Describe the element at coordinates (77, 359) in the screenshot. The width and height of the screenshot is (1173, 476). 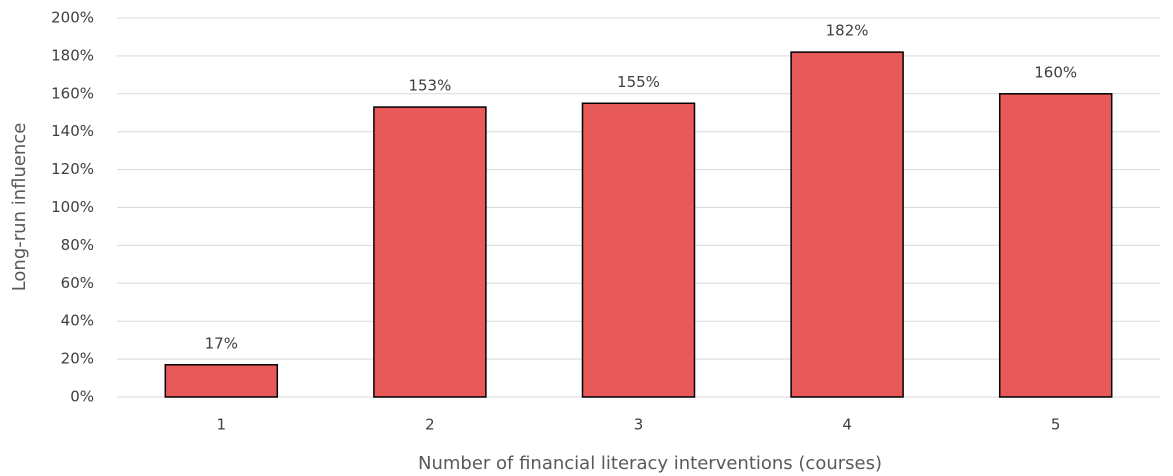
I see `y-tick-label: 20%` at that location.